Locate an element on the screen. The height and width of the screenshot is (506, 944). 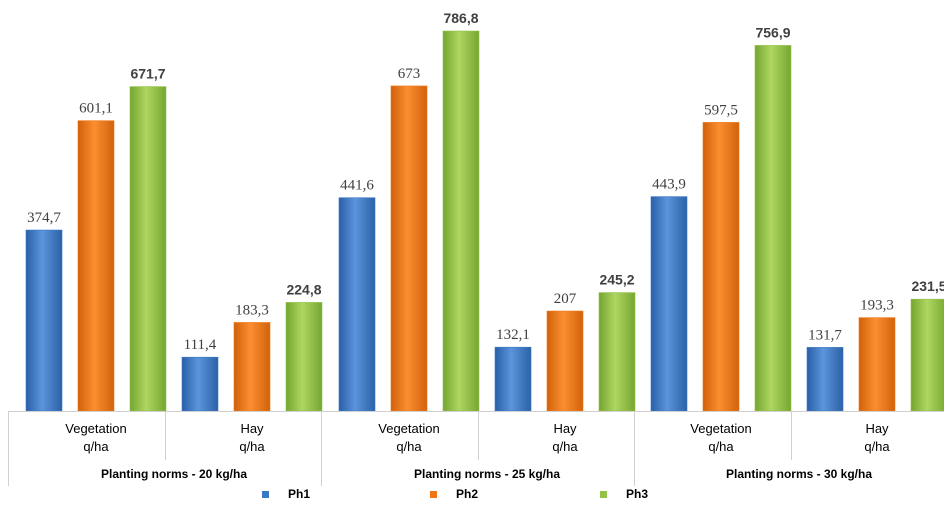
data-label-ph1-5: 131,7 is located at coordinates (825, 335).